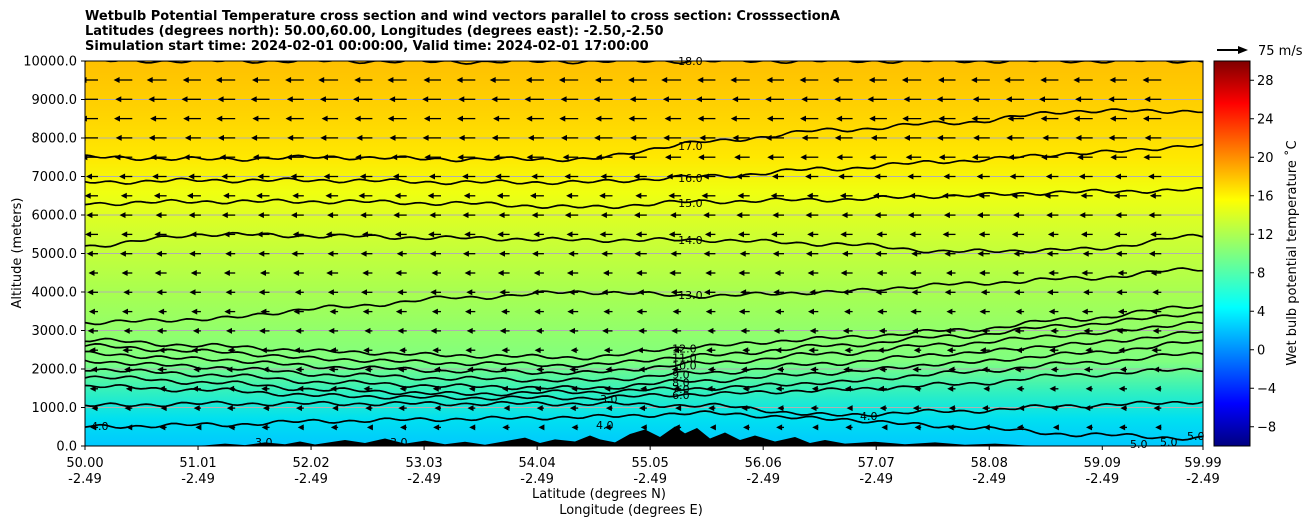 The image size is (1311, 526). What do you see at coordinates (50, 62) in the screenshot?
I see `y-tick-label: 10000.0` at bounding box center [50, 62].